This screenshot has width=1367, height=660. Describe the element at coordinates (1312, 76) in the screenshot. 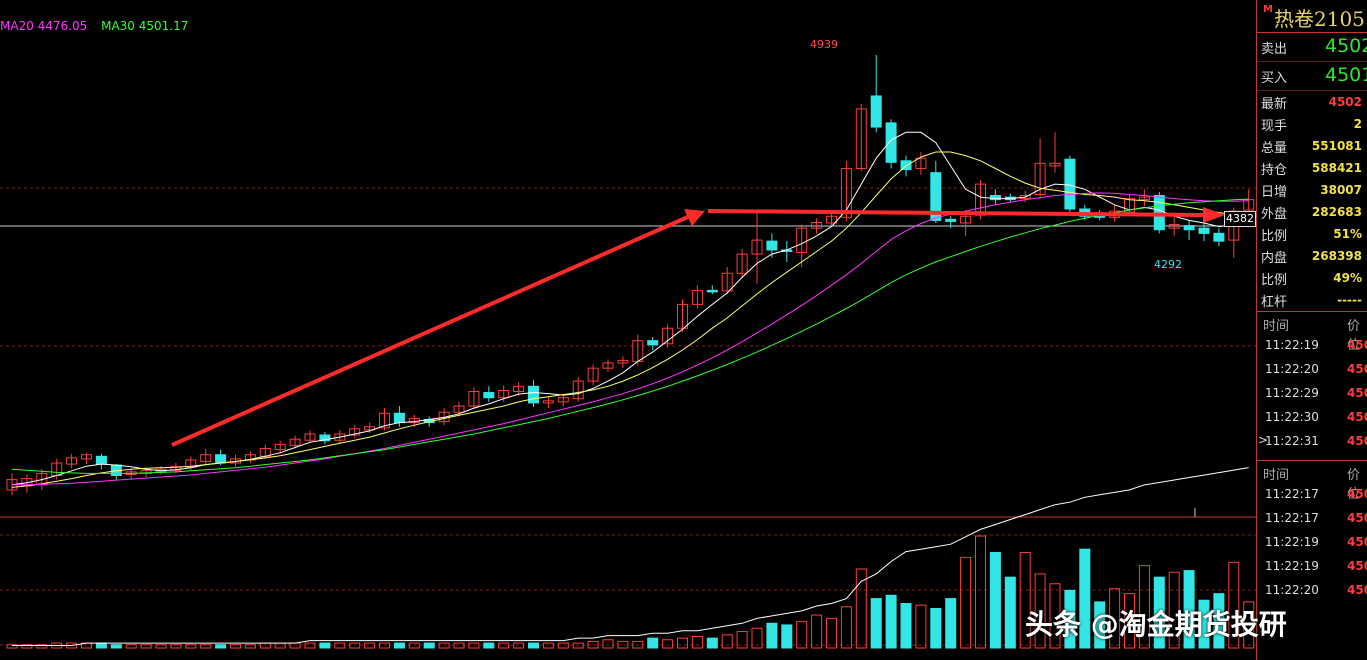

I see `buy-row: 买入 4501` at that location.